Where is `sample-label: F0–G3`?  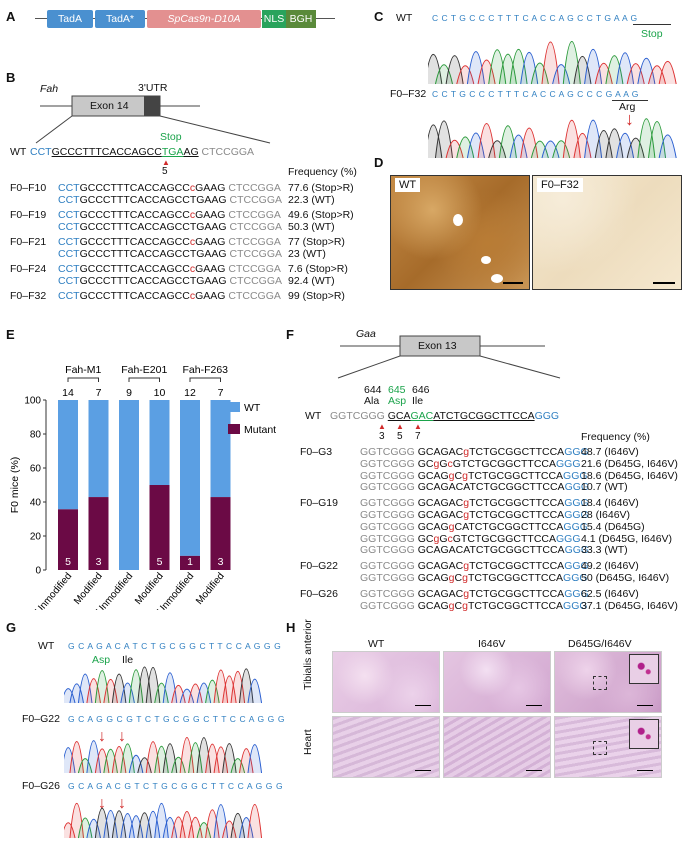 sample-label: F0–G3 is located at coordinates (316, 452).